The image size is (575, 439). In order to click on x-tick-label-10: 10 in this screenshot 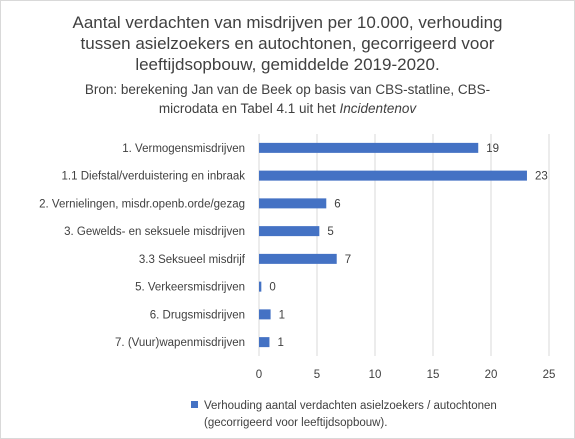, I will do `click(375, 375)`.